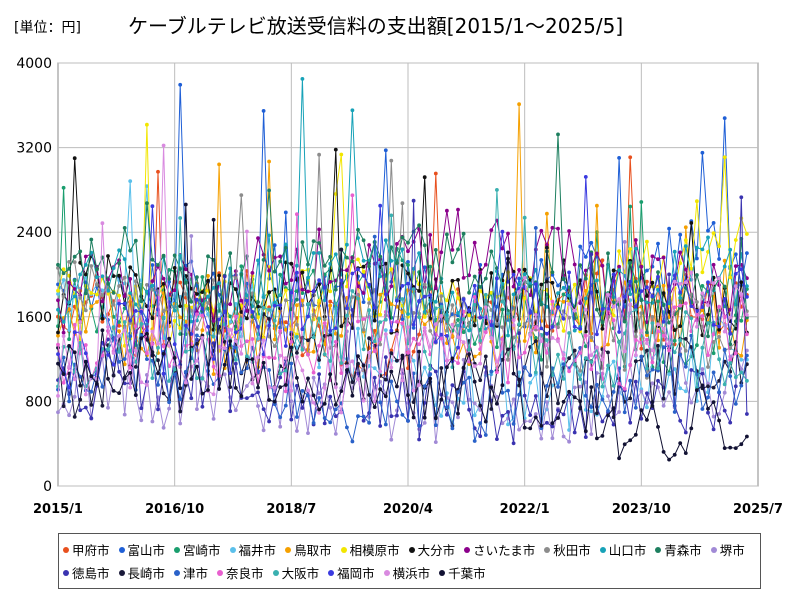 Image resolution: width=800 pixels, height=600 pixels. Describe the element at coordinates (202, 550) in the screenshot. I see `legend-label: 宮崎市` at that location.